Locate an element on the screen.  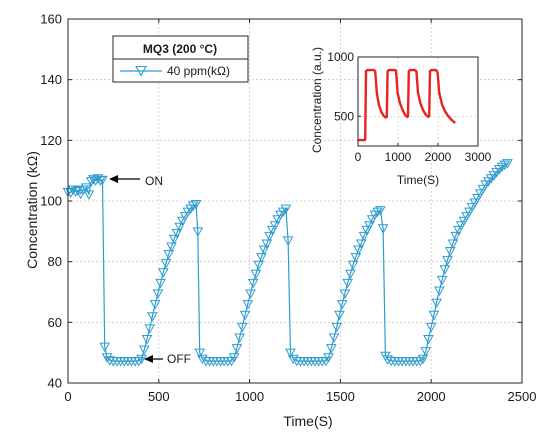
inset-y-axis-title: Concentration (a.u.) is located at coordinates (317, 100).